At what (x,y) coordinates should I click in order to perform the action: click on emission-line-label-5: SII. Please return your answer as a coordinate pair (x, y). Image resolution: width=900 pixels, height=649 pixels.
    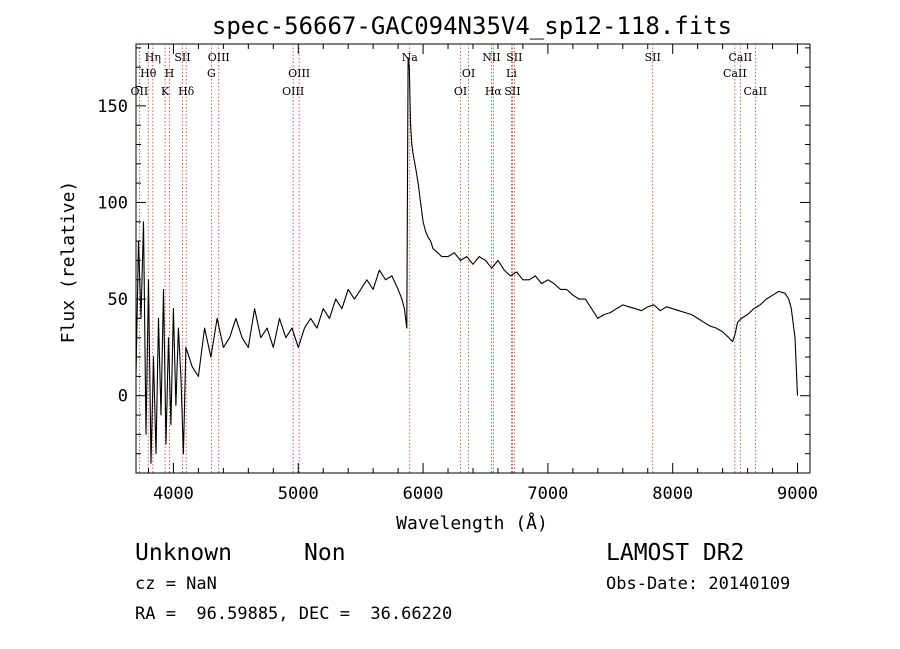
    Looking at the image, I should click on (182, 57).